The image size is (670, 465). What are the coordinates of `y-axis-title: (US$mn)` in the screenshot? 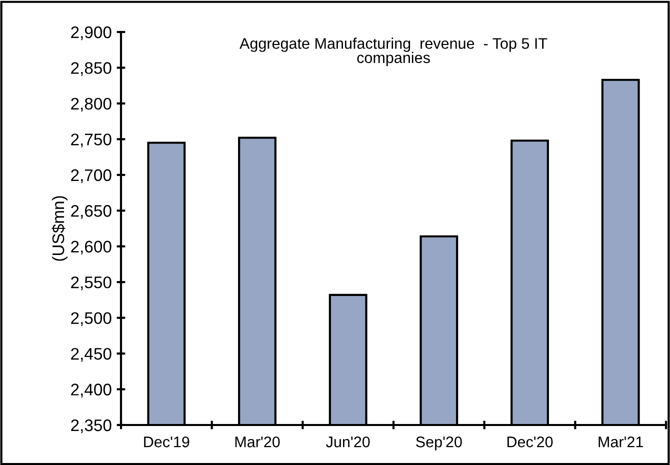 It's located at (60, 228).